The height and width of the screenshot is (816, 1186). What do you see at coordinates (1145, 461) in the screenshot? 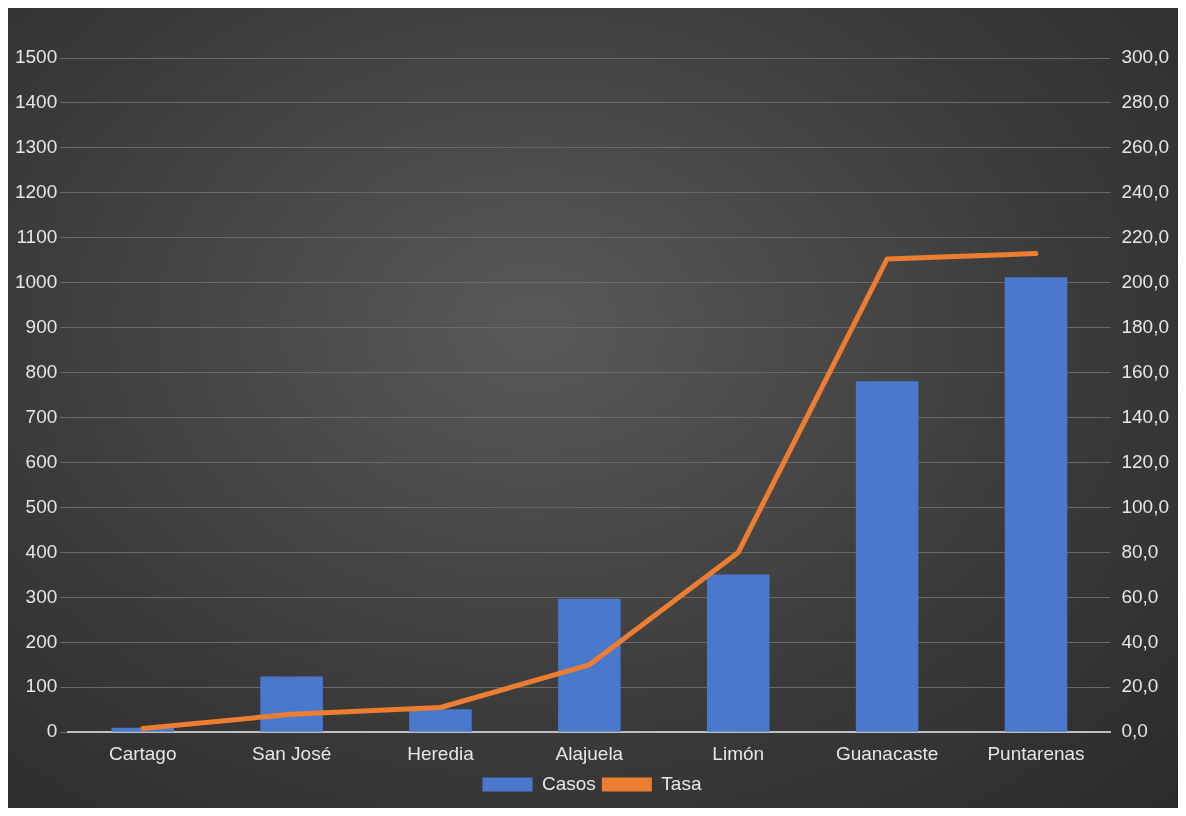
I see `y2-tick-label: 120,0` at bounding box center [1145, 461].